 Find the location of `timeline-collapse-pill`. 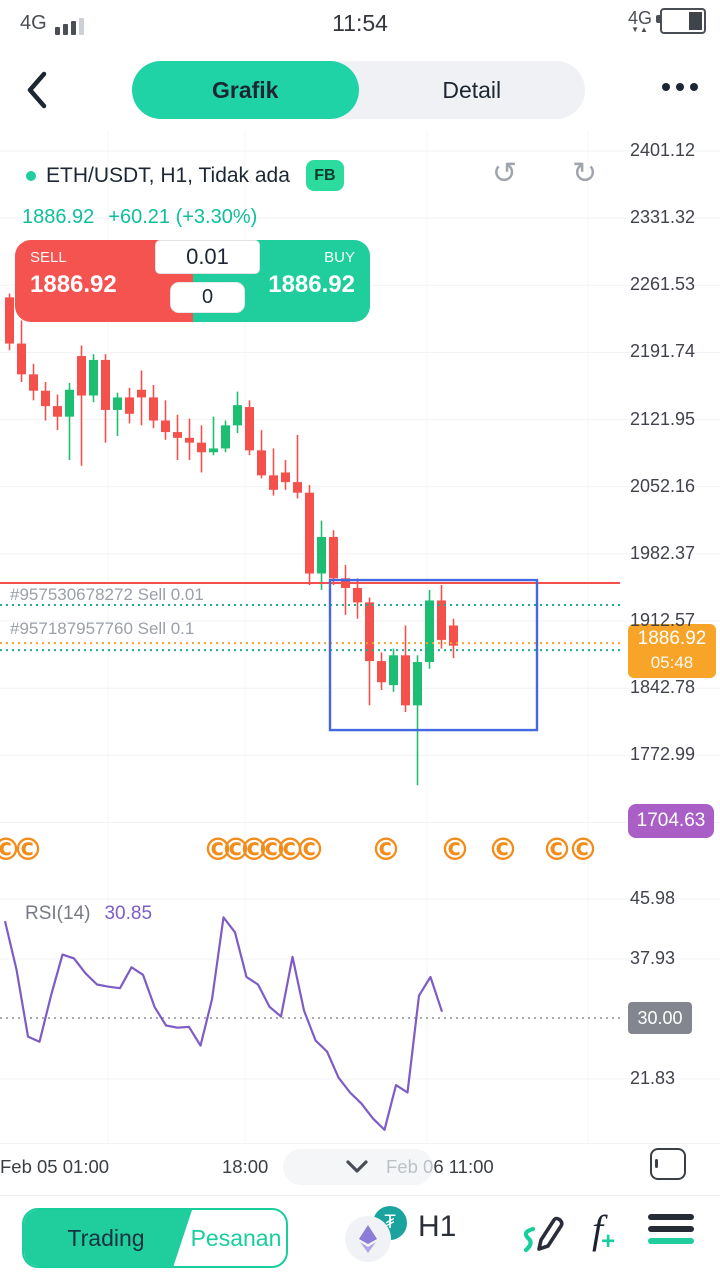

timeline-collapse-pill is located at coordinates (358, 1167).